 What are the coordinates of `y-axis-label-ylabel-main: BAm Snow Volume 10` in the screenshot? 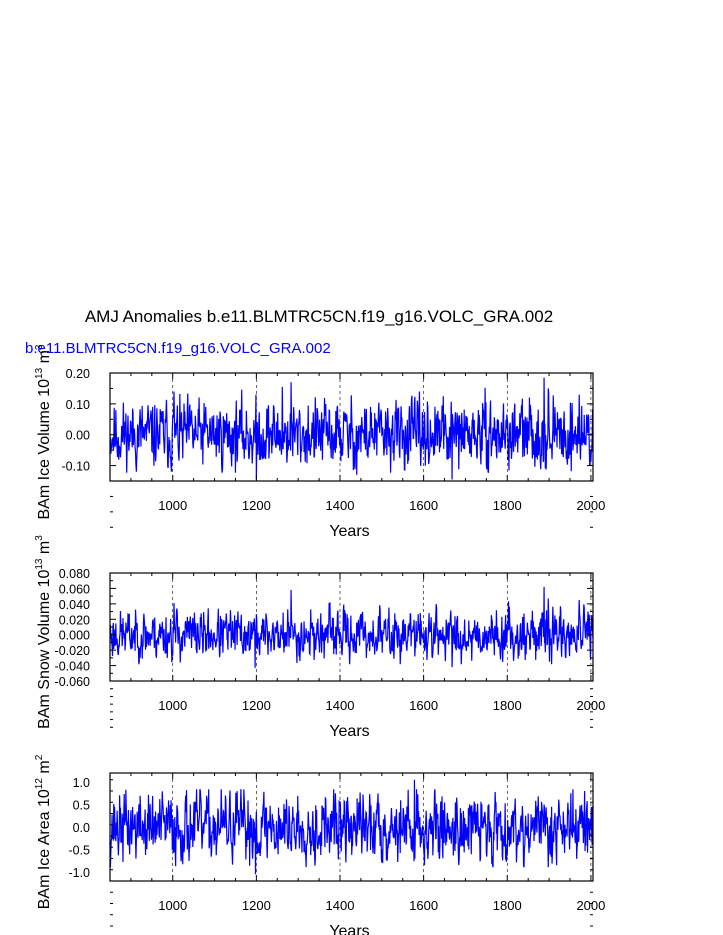 It's located at (44, 649).